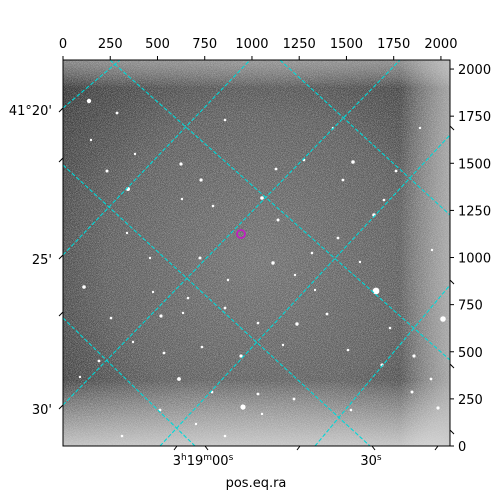 The image size is (500, 500). I want to click on top-axis: 0 250 500 750 1000 1250 1500 1750 2000, so click(258, 48).